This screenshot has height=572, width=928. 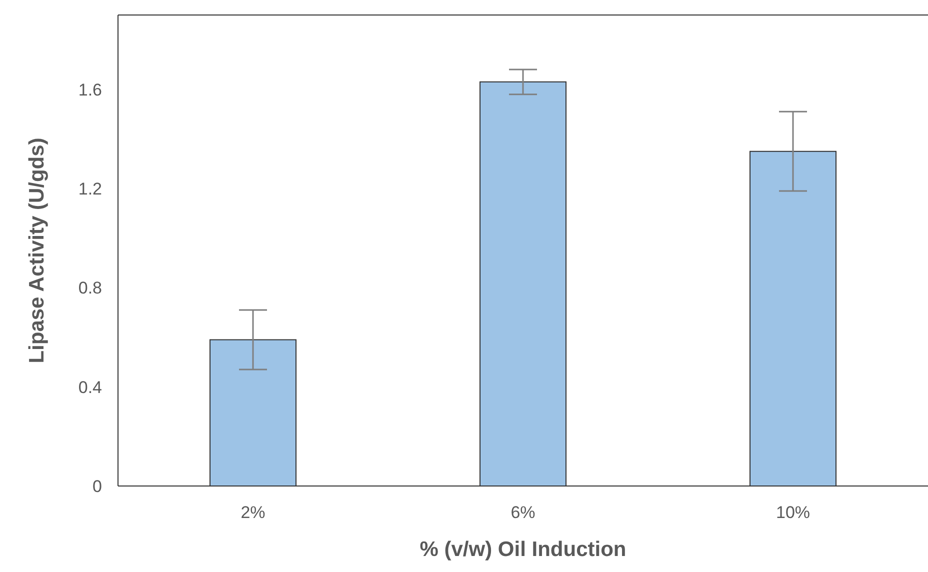 I want to click on y-axis-title: Lipase Activity (U/gds), so click(x=36, y=251).